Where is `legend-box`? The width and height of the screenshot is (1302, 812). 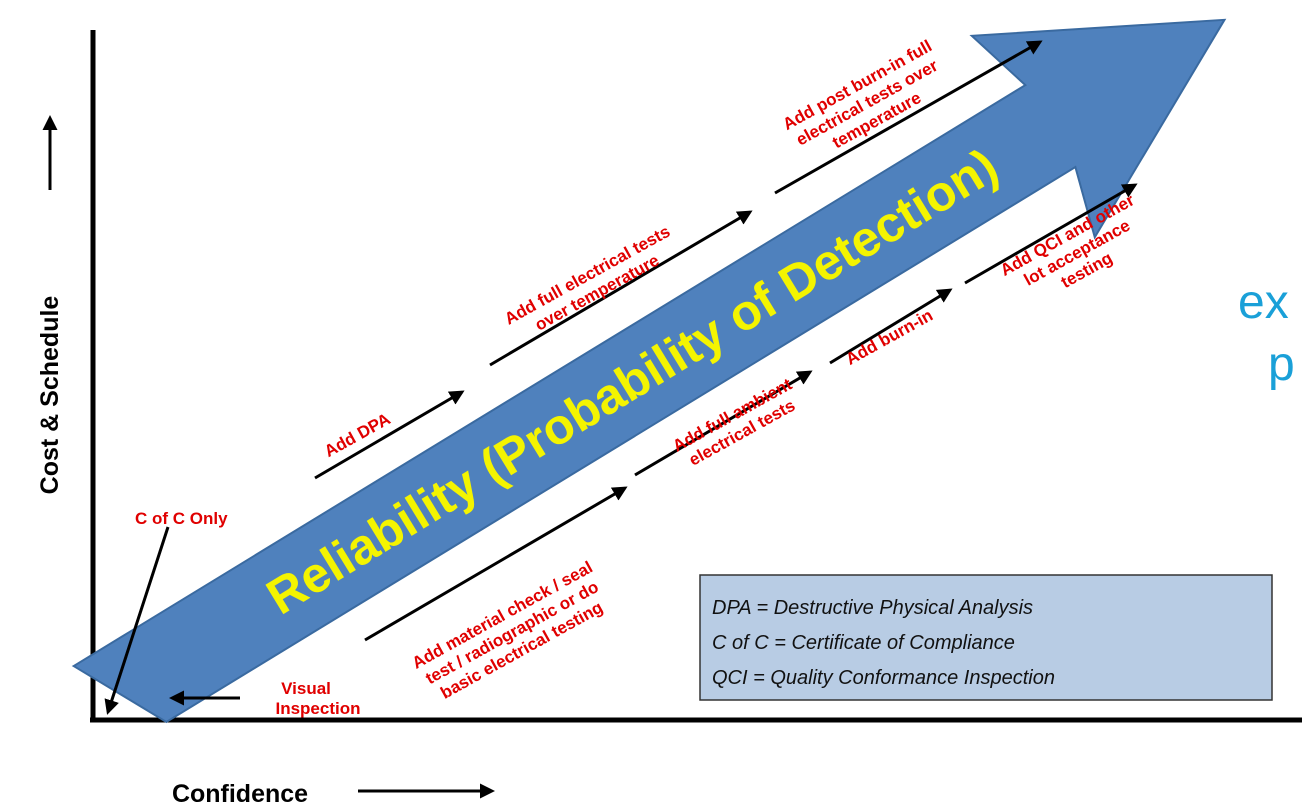
legend-box is located at coordinates (986, 637).